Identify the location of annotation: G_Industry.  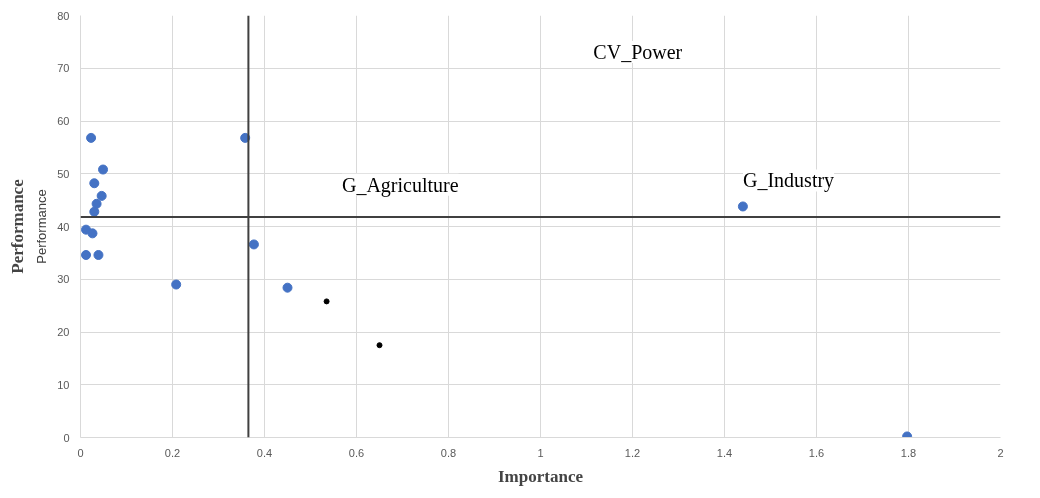
(789, 181).